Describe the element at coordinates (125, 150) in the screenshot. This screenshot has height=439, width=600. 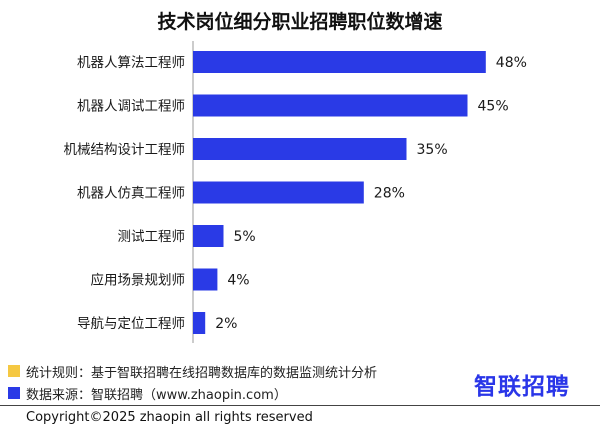
I see `category-label: 机械结构设计工程师` at that location.